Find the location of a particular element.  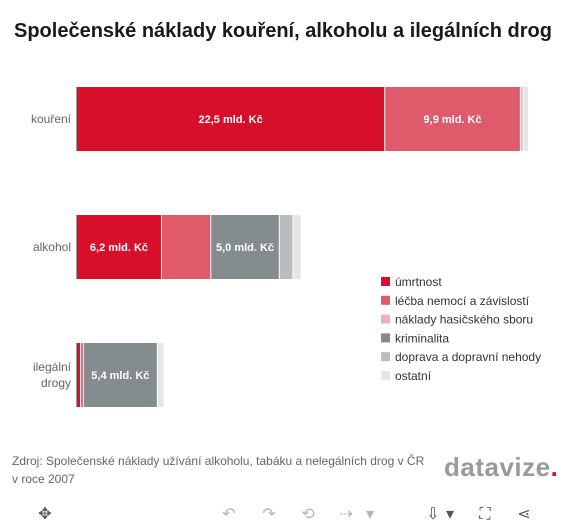

fullscreen-icon: ⛶ is located at coordinates (485, 513).